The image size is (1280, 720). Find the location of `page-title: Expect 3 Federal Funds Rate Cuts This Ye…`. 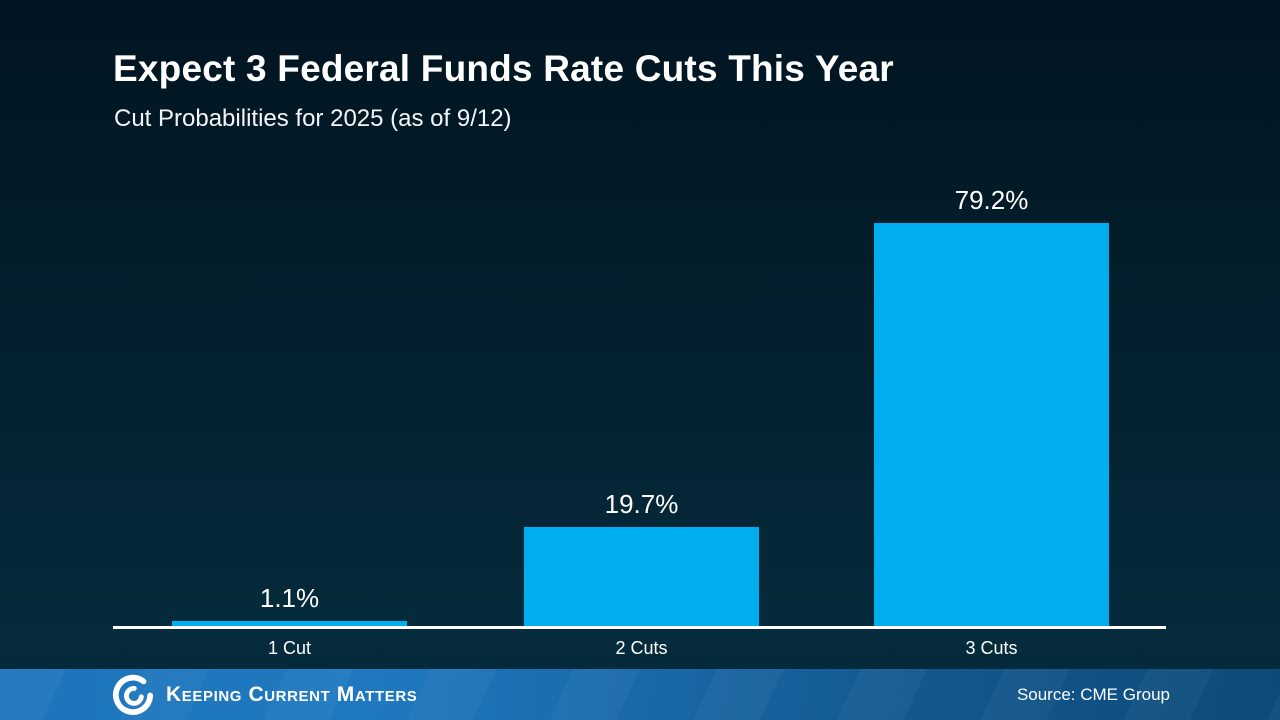

page-title: Expect 3 Federal Funds Rate Cuts This Ye… is located at coordinates (503, 68).